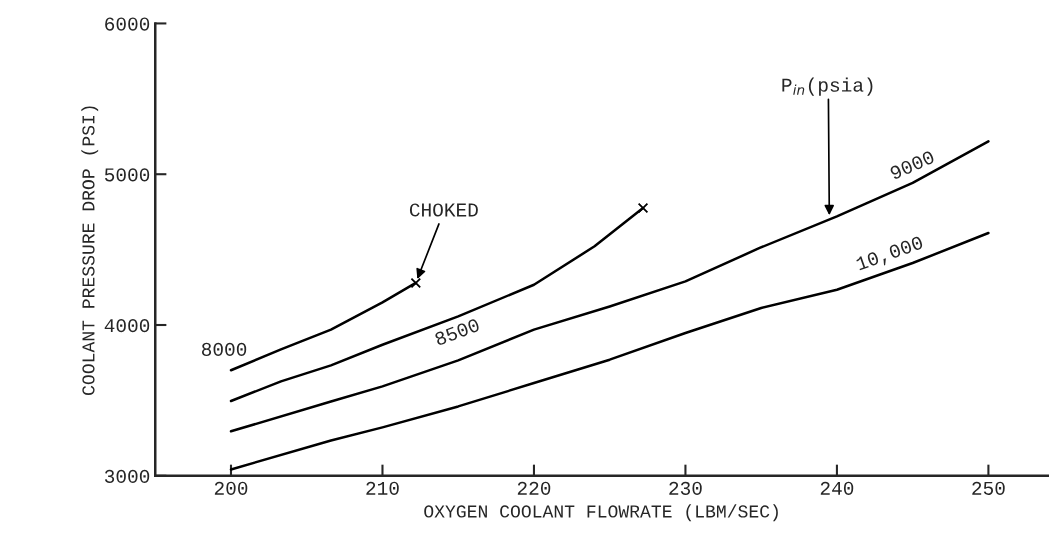  What do you see at coordinates (127, 24) in the screenshot?
I see `y-tick-label: 6000` at bounding box center [127, 24].